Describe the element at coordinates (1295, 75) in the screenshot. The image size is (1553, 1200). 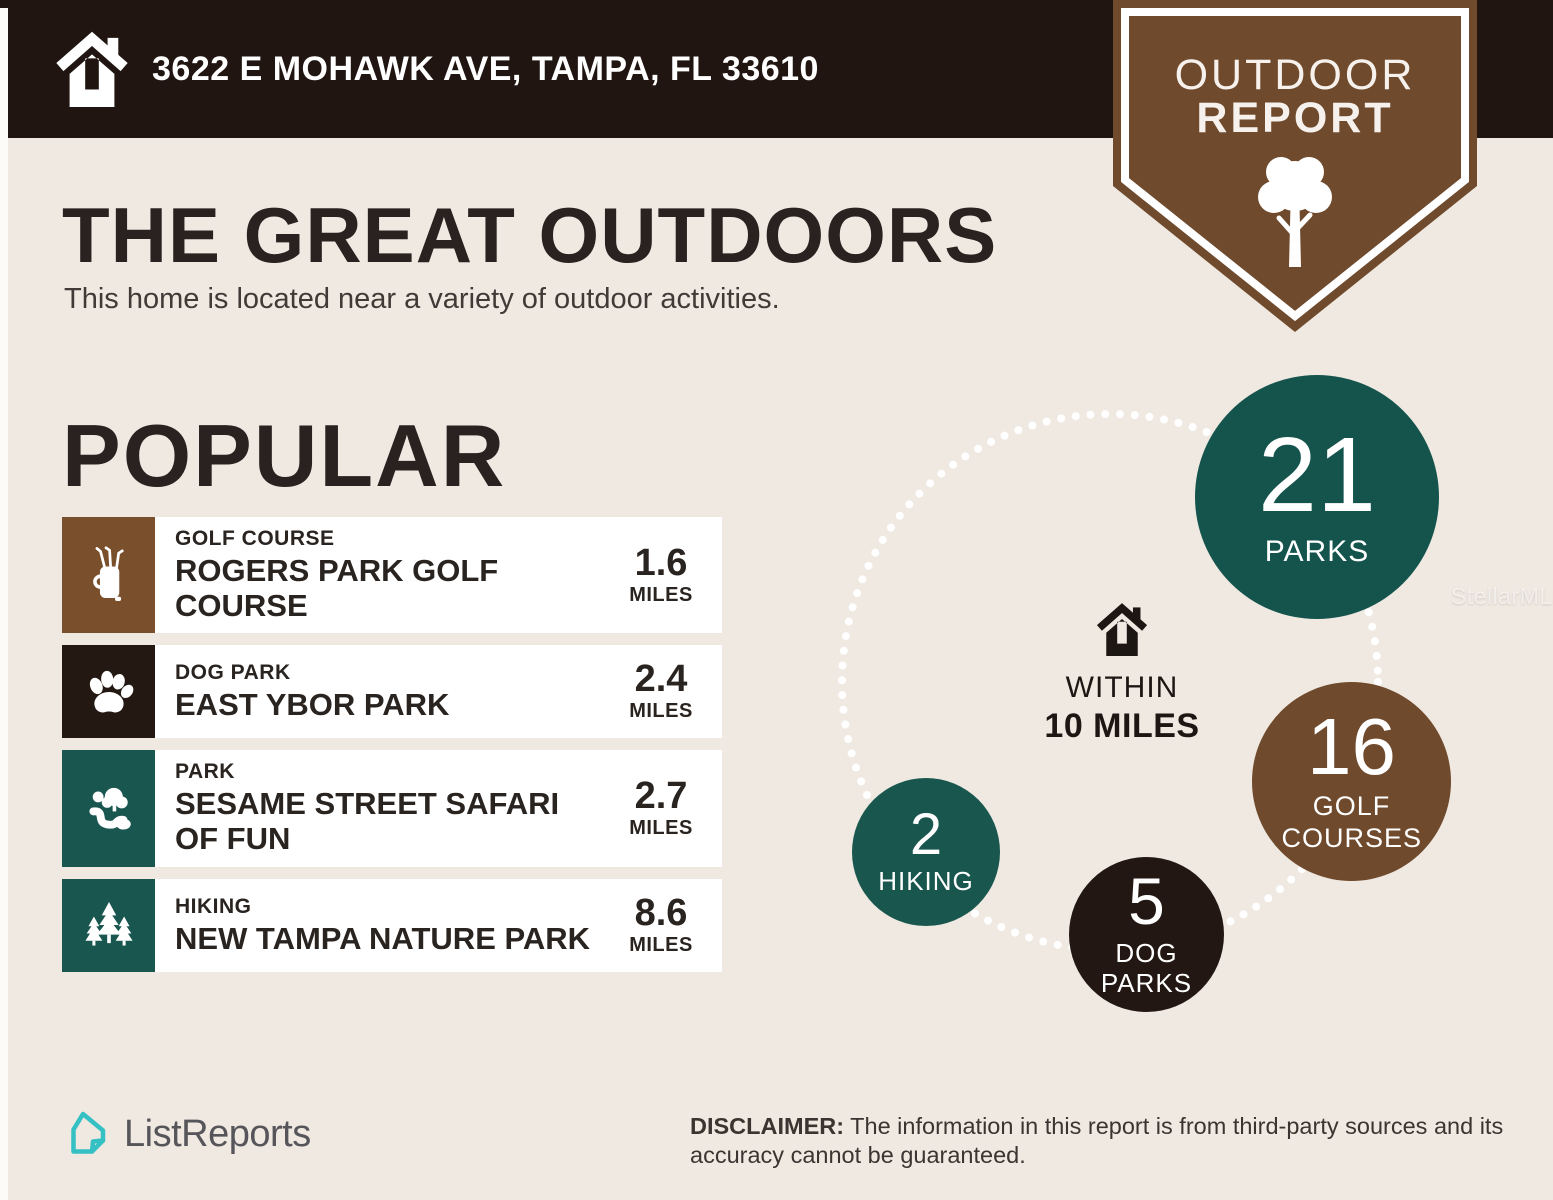
I see `badge-title-line1: OUTDOOR` at that location.